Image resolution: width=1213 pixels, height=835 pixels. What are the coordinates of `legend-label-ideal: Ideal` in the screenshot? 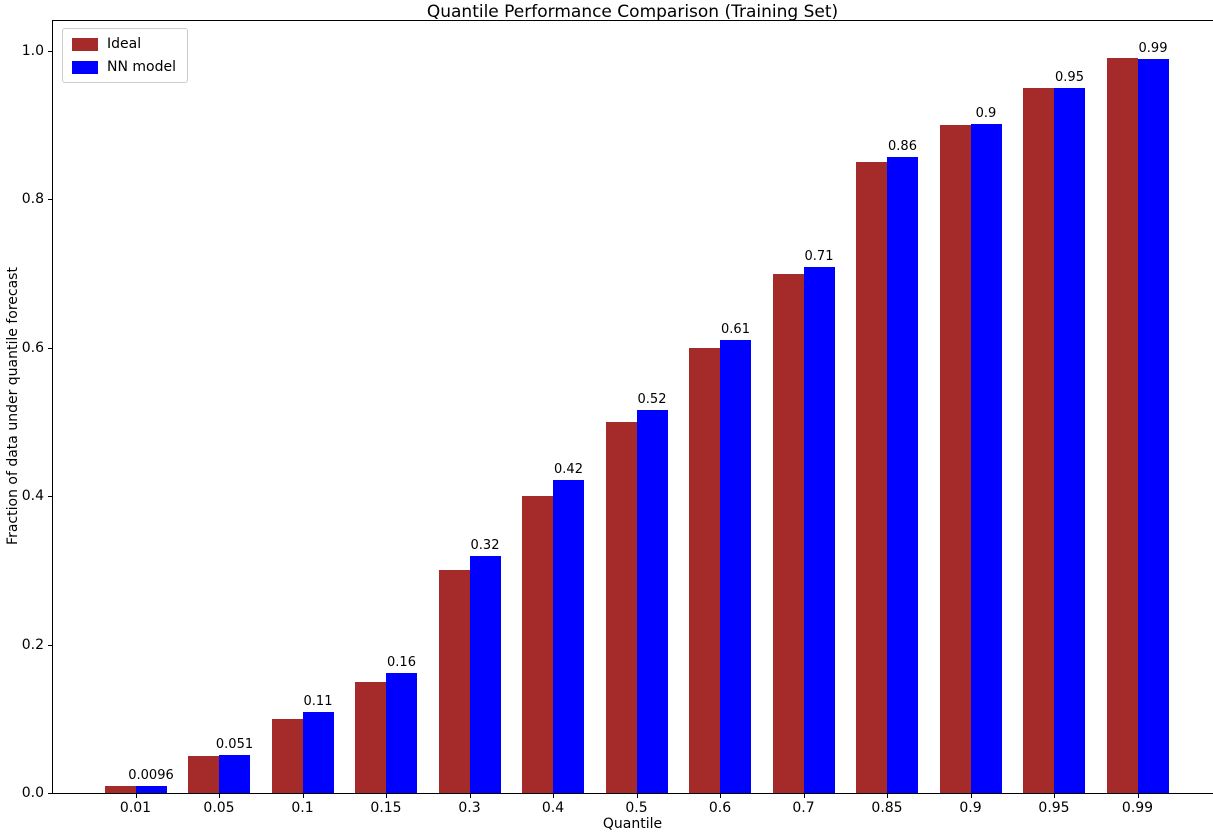 It's located at (124, 44).